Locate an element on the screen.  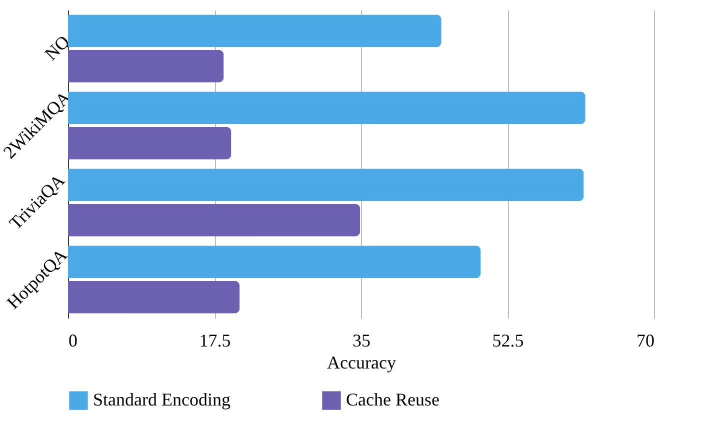
legend-label: Standard Encoding is located at coordinates (161, 400).